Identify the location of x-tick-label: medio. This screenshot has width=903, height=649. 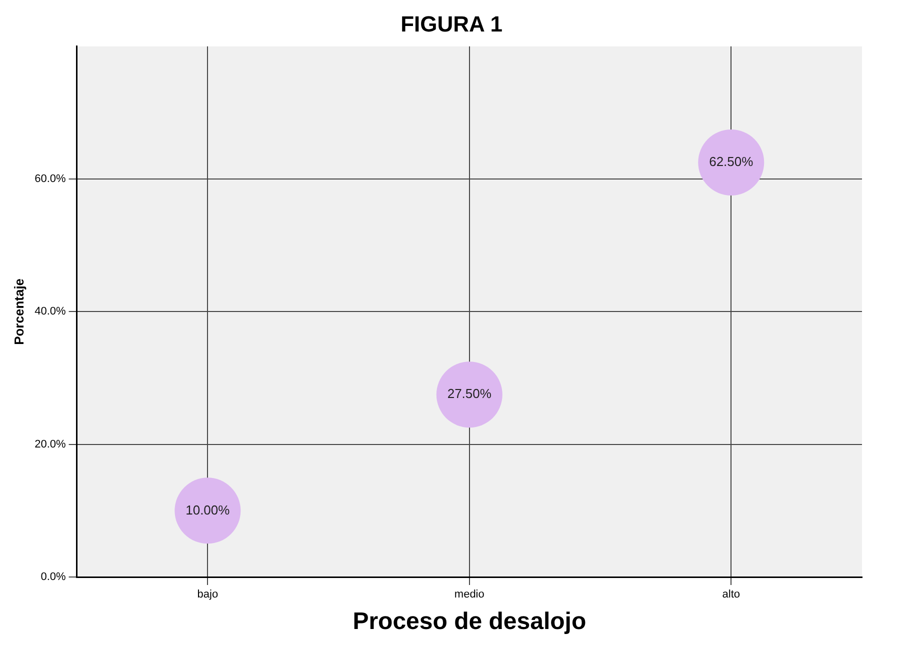
(469, 594).